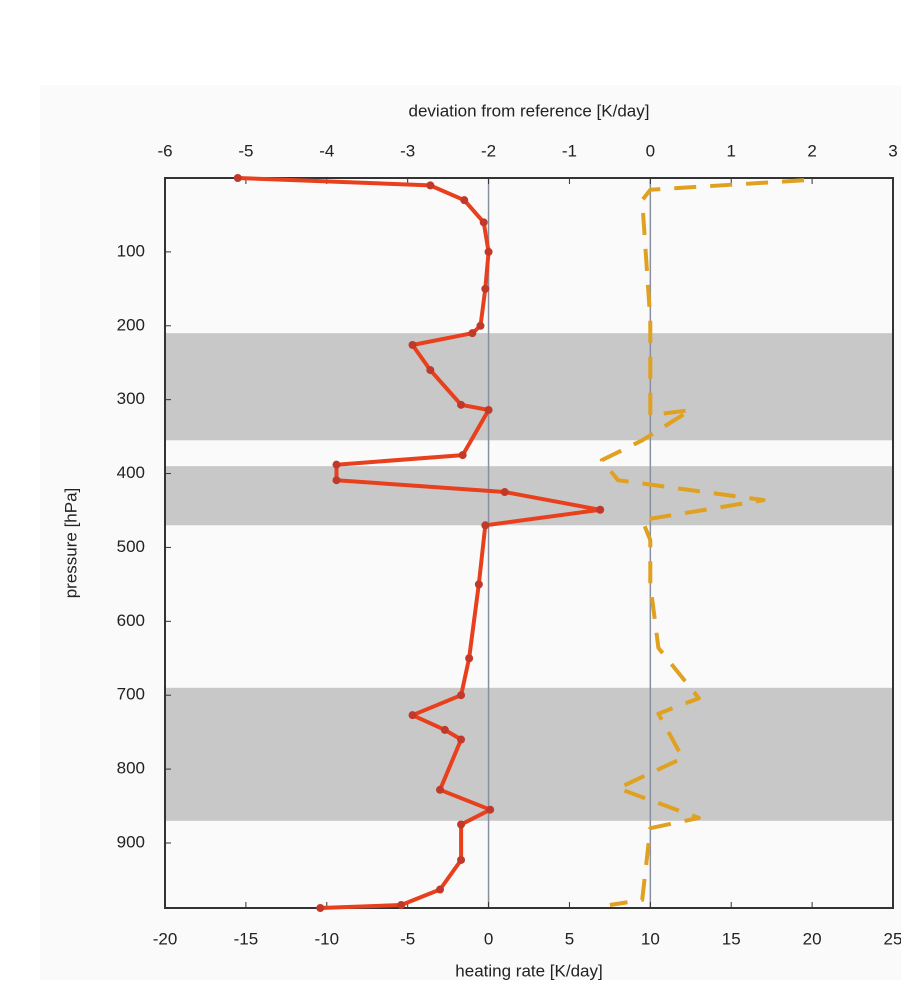 The width and height of the screenshot is (901, 985). What do you see at coordinates (131, 398) in the screenshot?
I see `y-tick-label: 300` at bounding box center [131, 398].